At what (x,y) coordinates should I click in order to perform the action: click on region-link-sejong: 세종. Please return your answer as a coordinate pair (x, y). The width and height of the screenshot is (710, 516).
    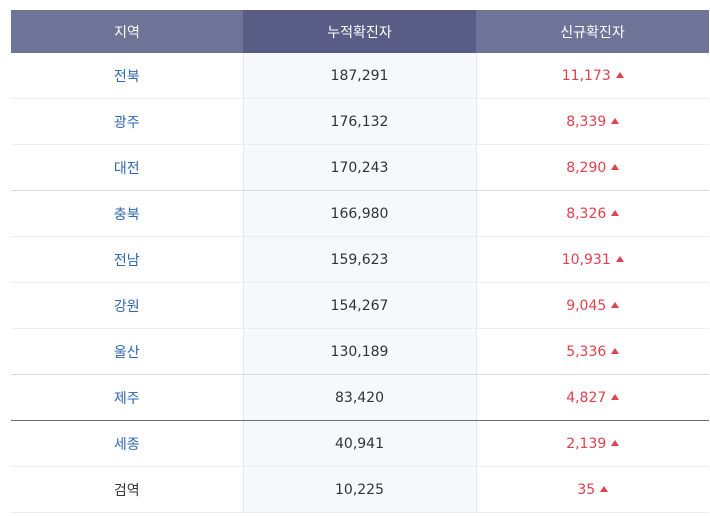
    Looking at the image, I should click on (127, 443).